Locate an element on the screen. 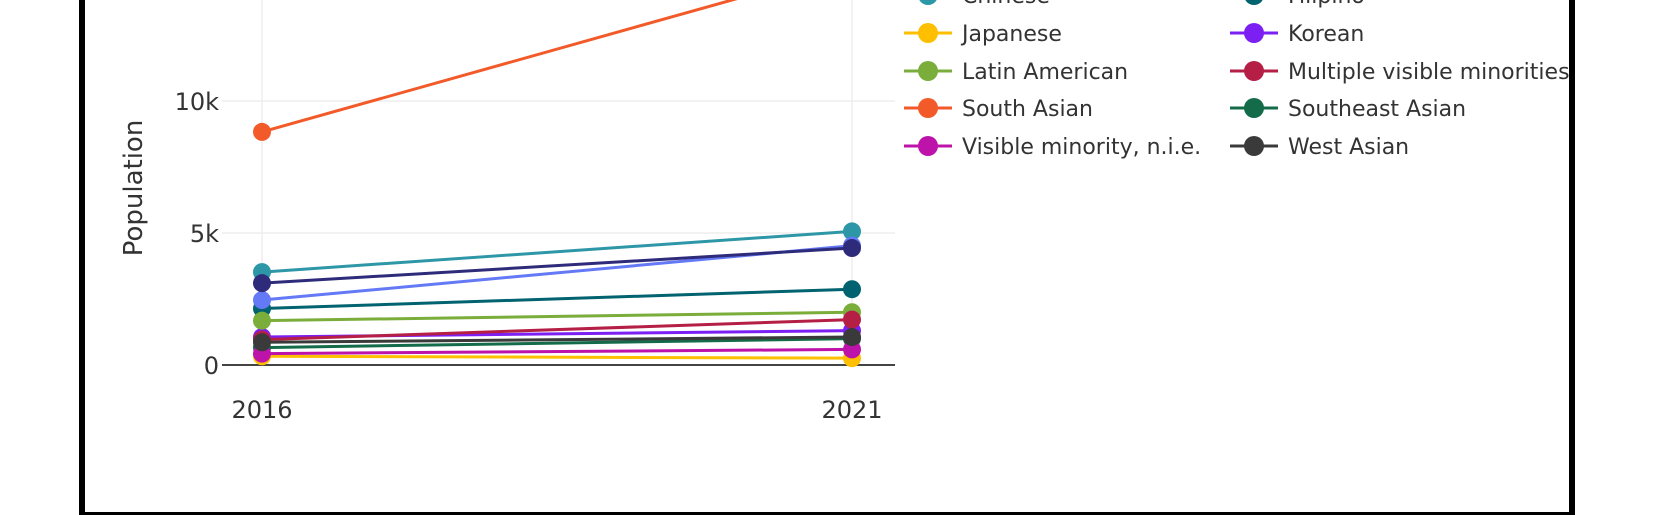 This screenshot has height=515, width=1680. legend-label: Southeast Asian is located at coordinates (1377, 109).